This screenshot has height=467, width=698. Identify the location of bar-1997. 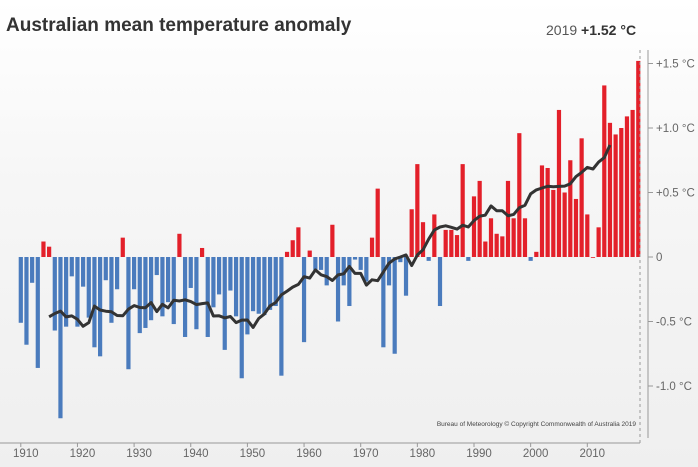
(513, 237).